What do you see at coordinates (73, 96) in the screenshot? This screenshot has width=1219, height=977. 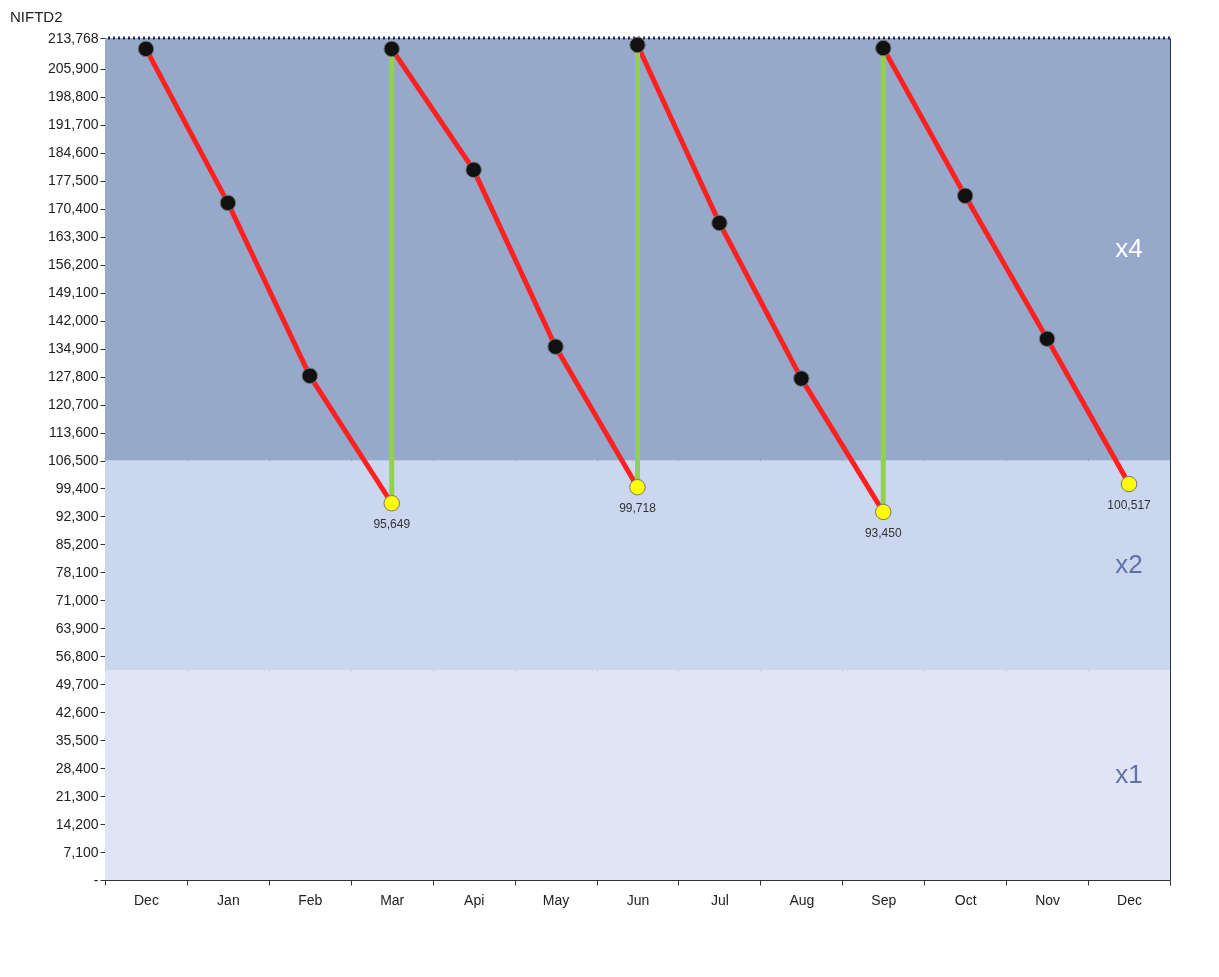 I see `y-tick-label: 198,800` at bounding box center [73, 96].